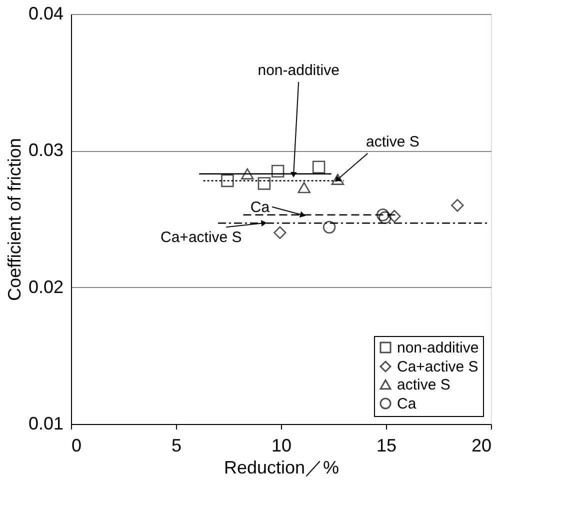 The image size is (571, 527). I want to click on x-tick-label: 20, so click(481, 446).